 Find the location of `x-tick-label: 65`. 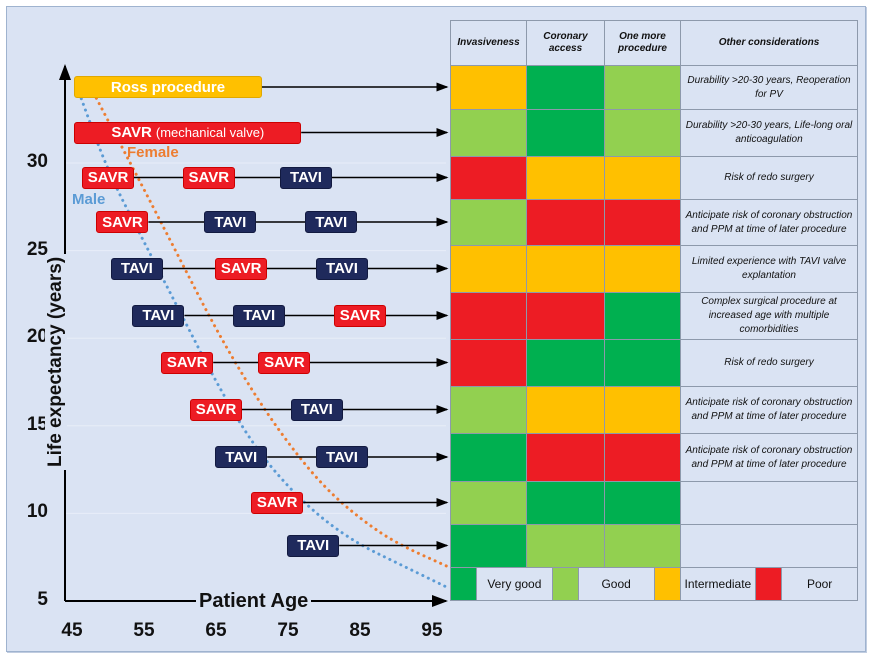

x-tick-label: 65 is located at coordinates (216, 630).